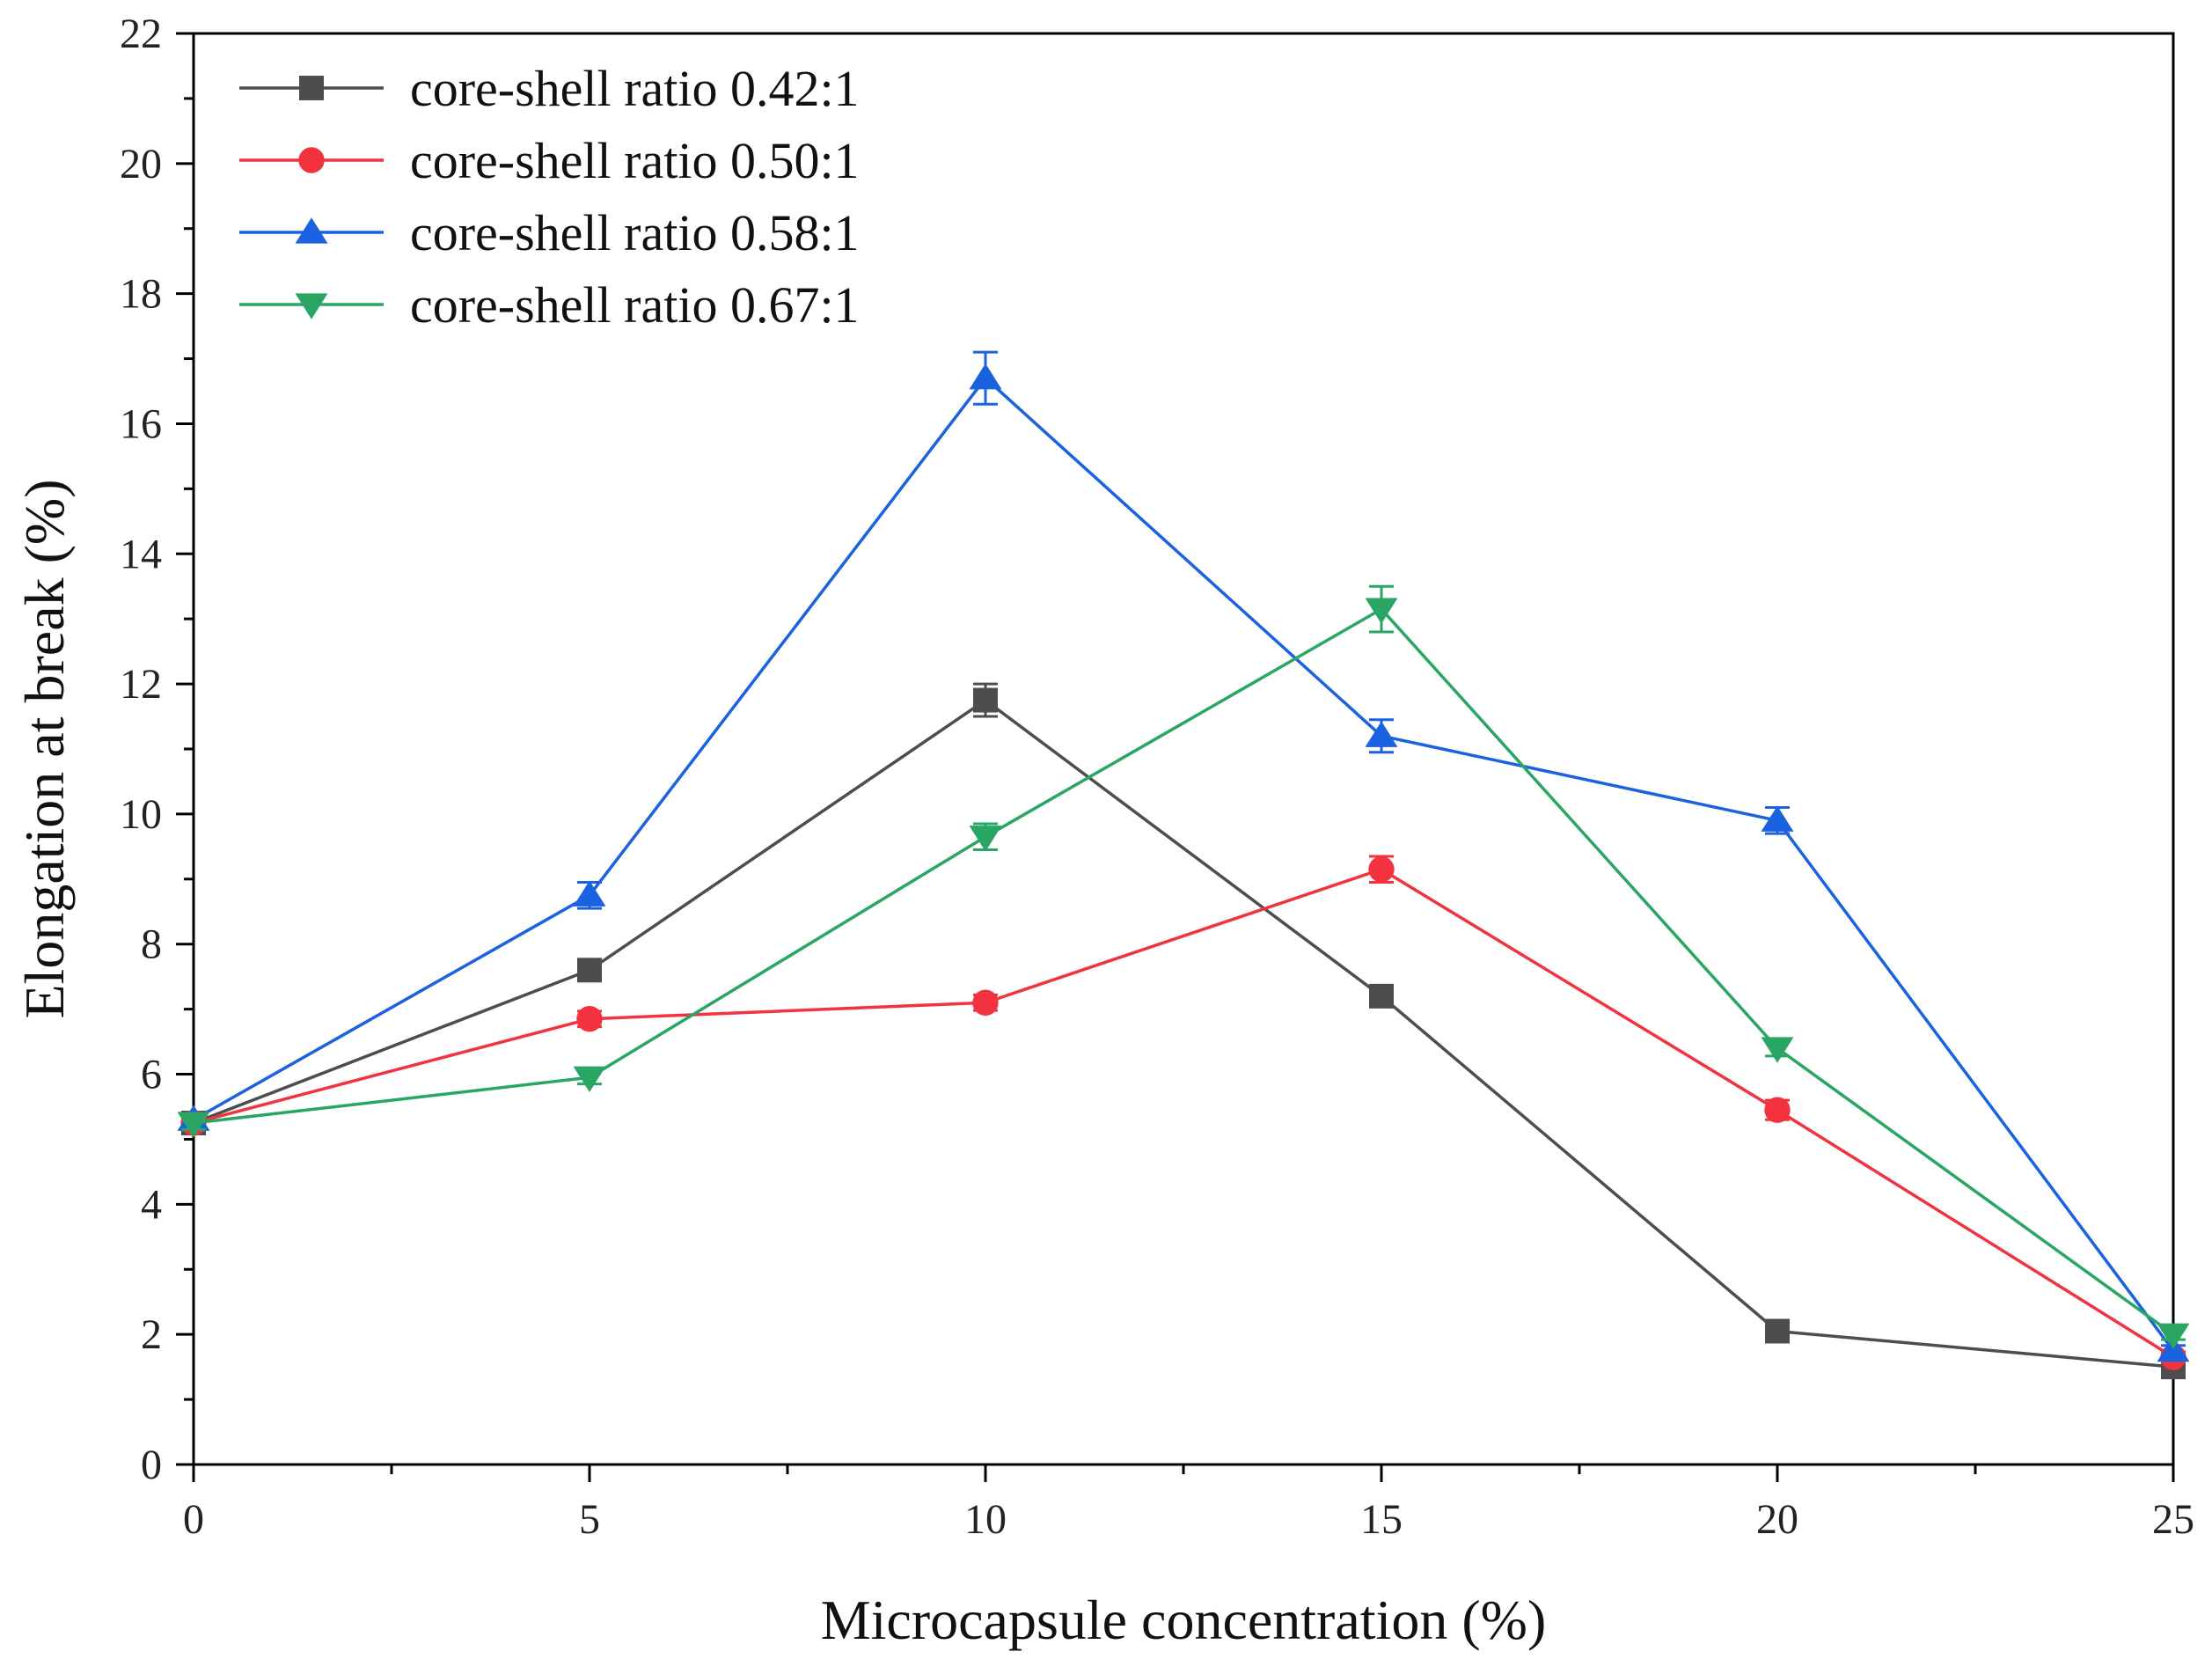 The image size is (2212, 1659). What do you see at coordinates (44, 749) in the screenshot?
I see `y-axis-title: Elongation at break (%)` at bounding box center [44, 749].